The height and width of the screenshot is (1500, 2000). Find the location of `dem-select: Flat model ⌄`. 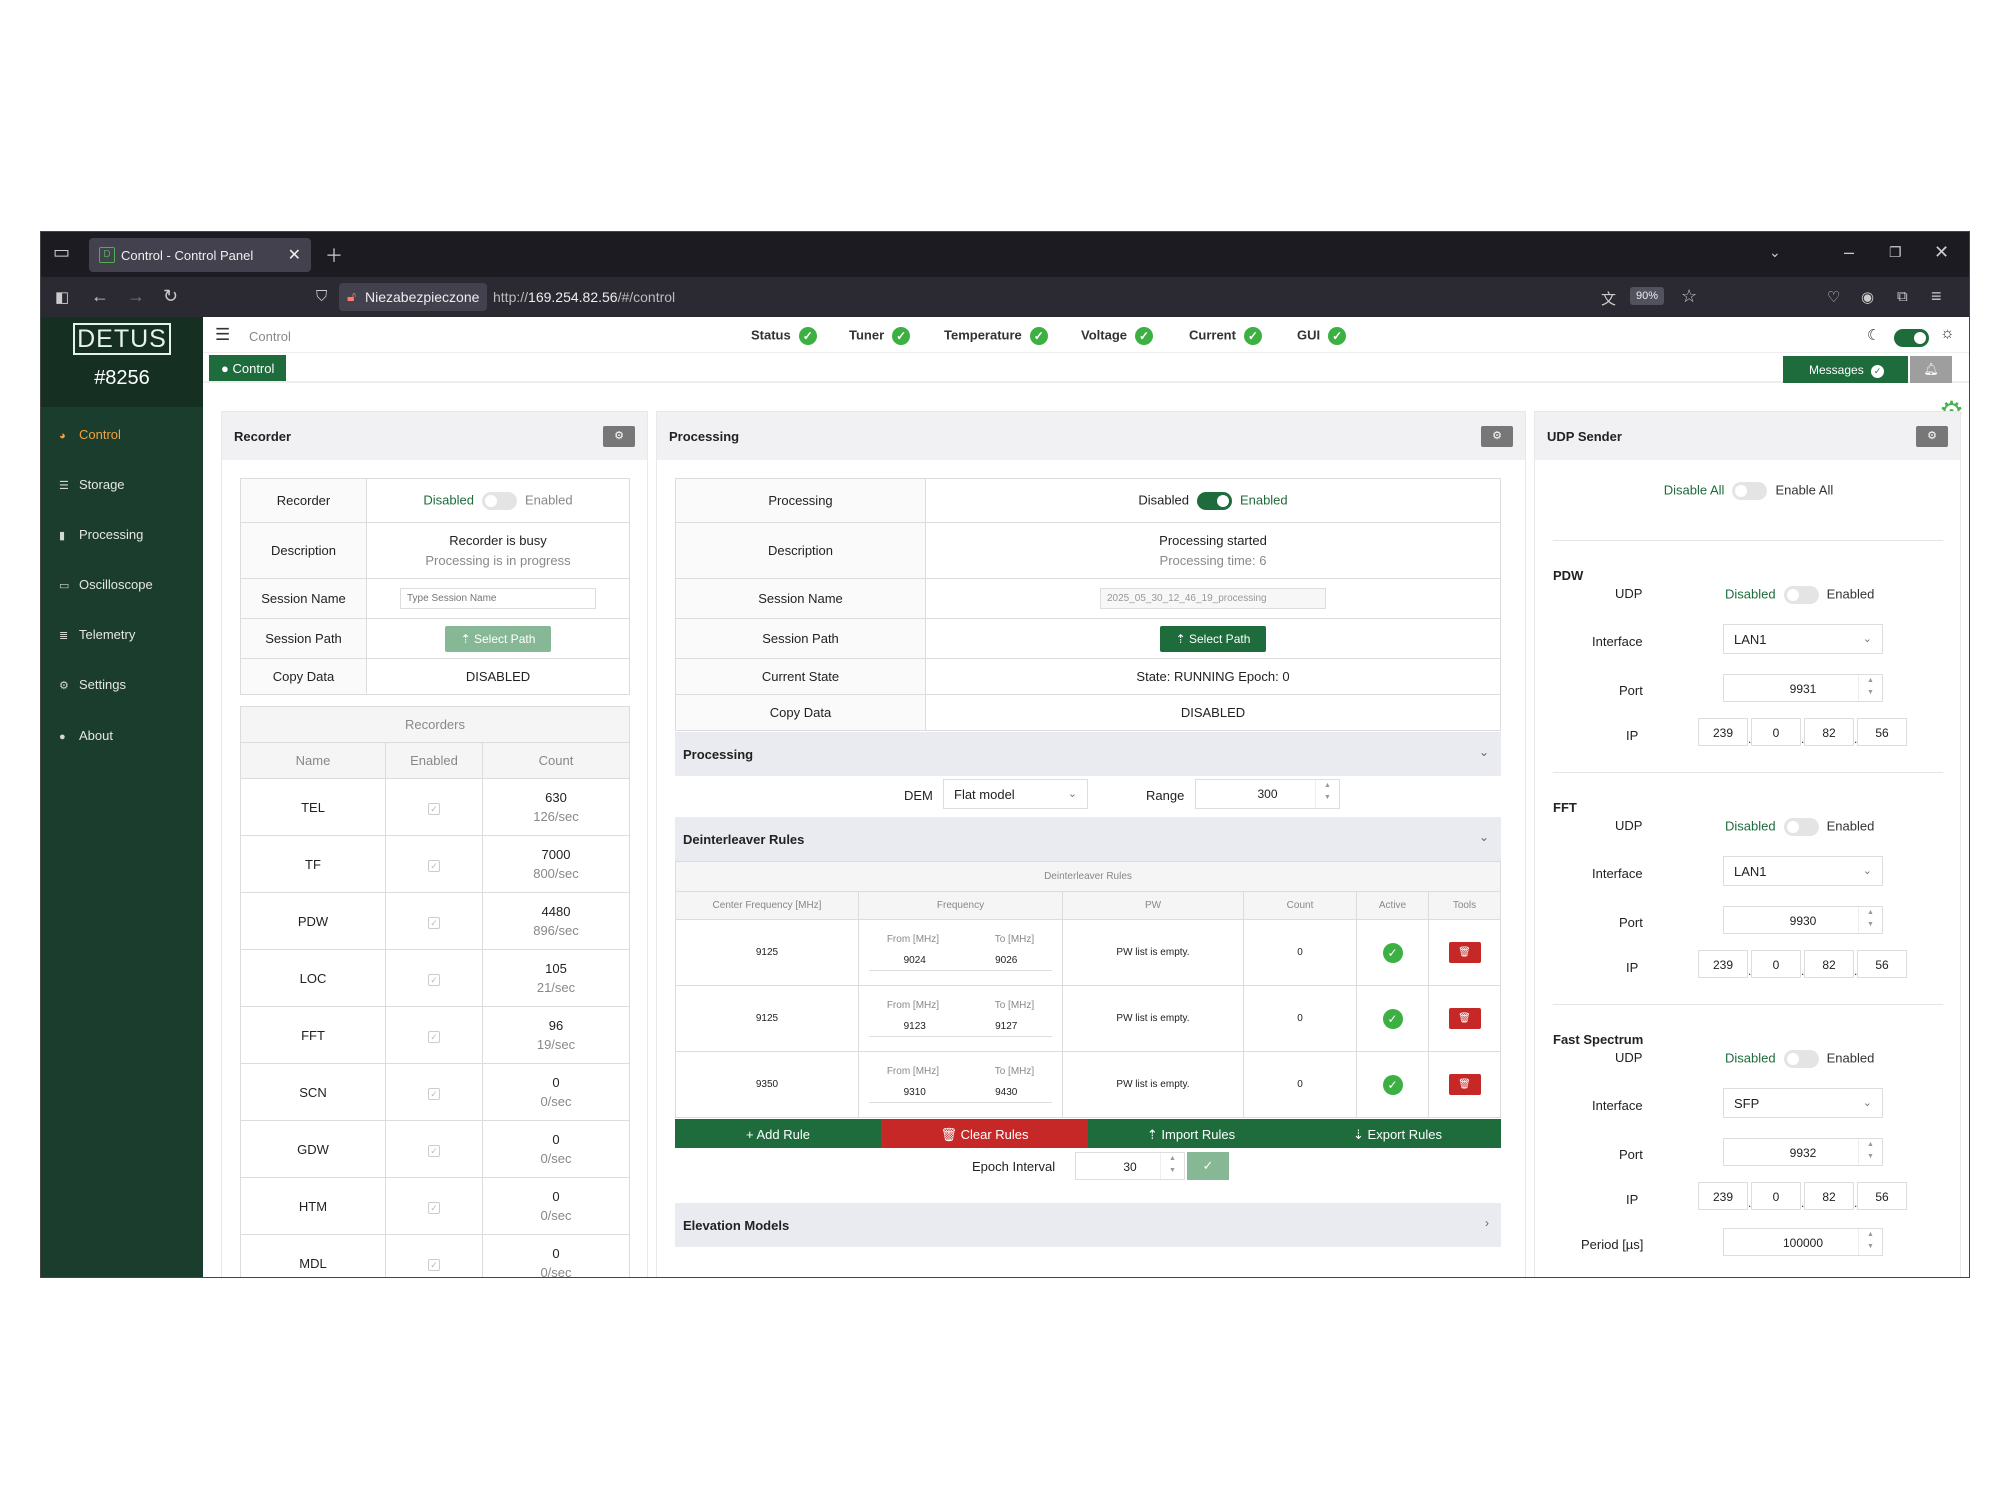

dem-select: Flat model ⌄ is located at coordinates (1015, 794).